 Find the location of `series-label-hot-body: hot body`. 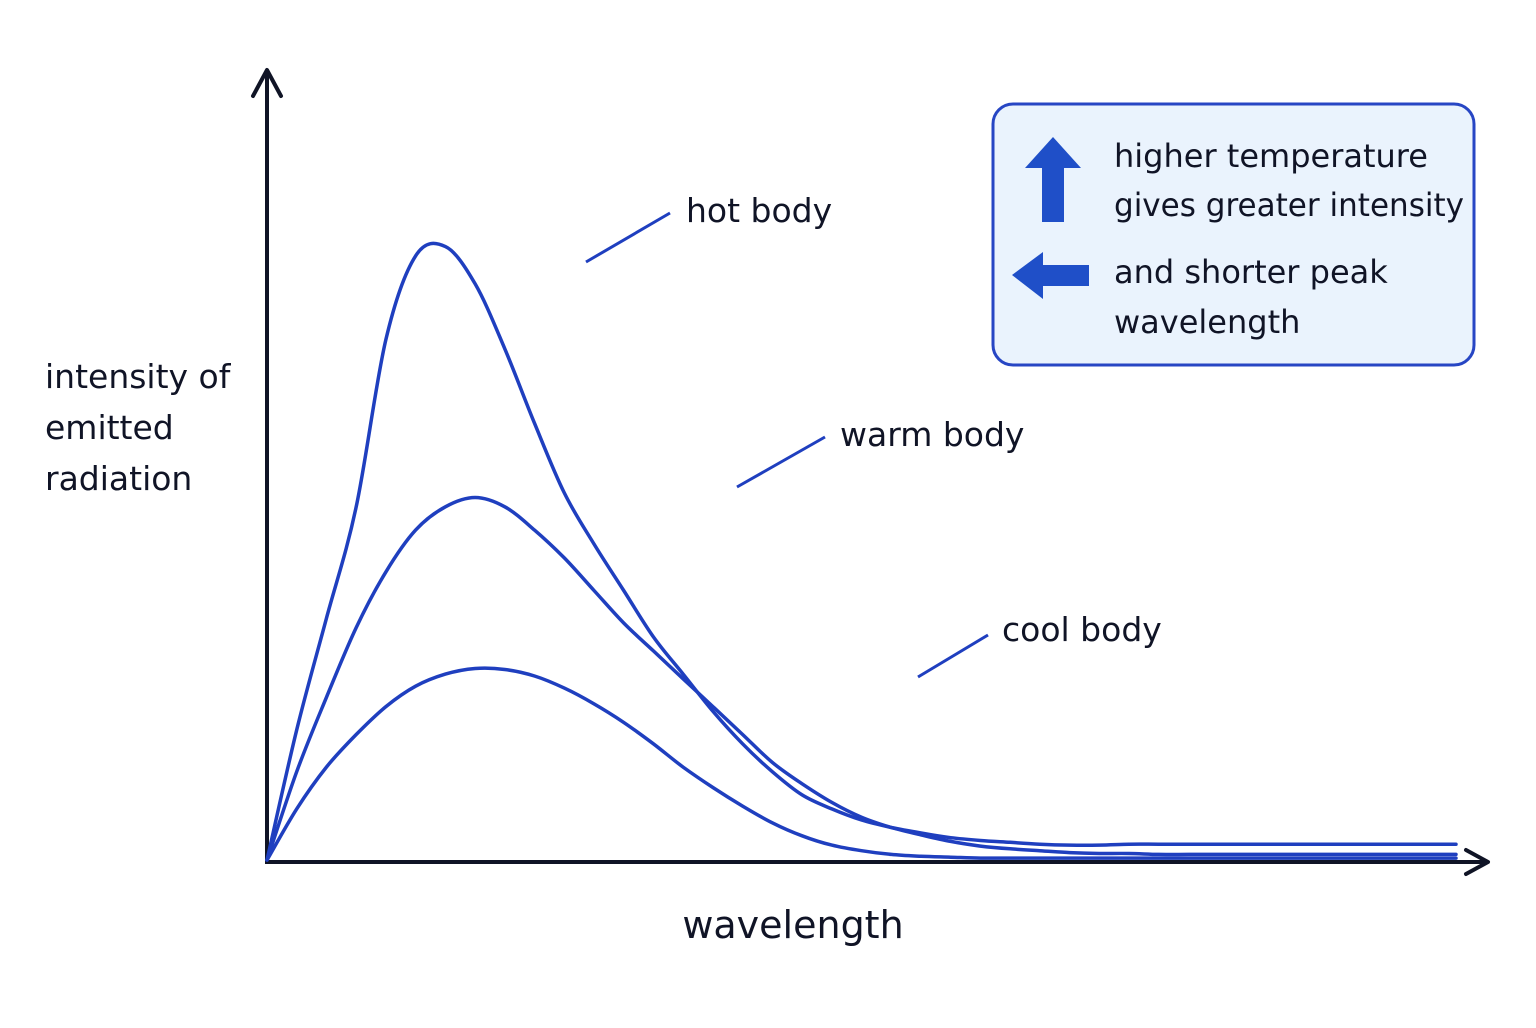

series-label-hot-body: hot body is located at coordinates (759, 210).